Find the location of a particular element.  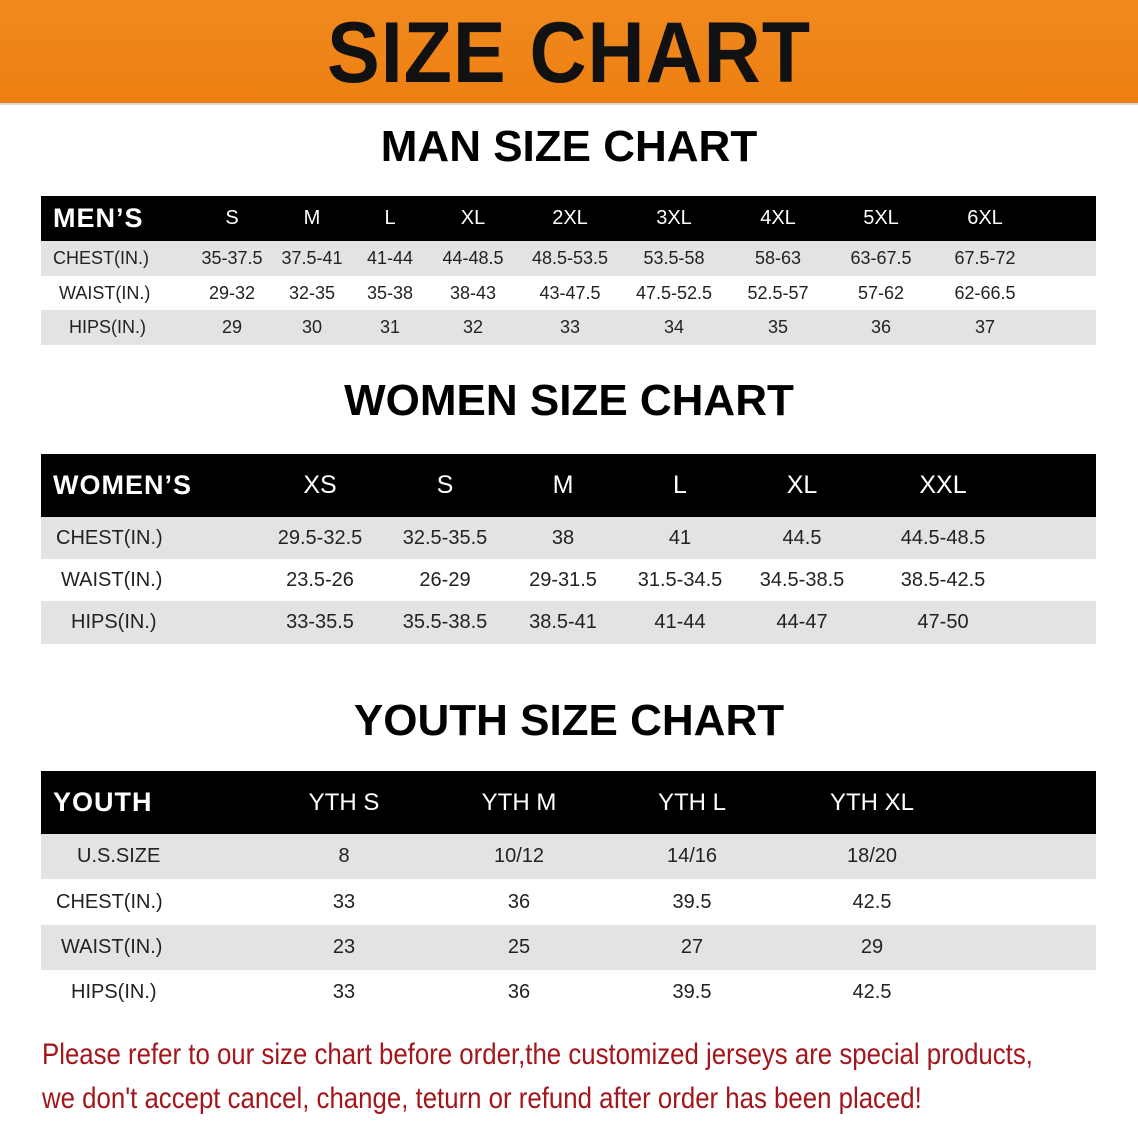

youth-section-title: YOUTH SIZE CHART is located at coordinates (569, 720).